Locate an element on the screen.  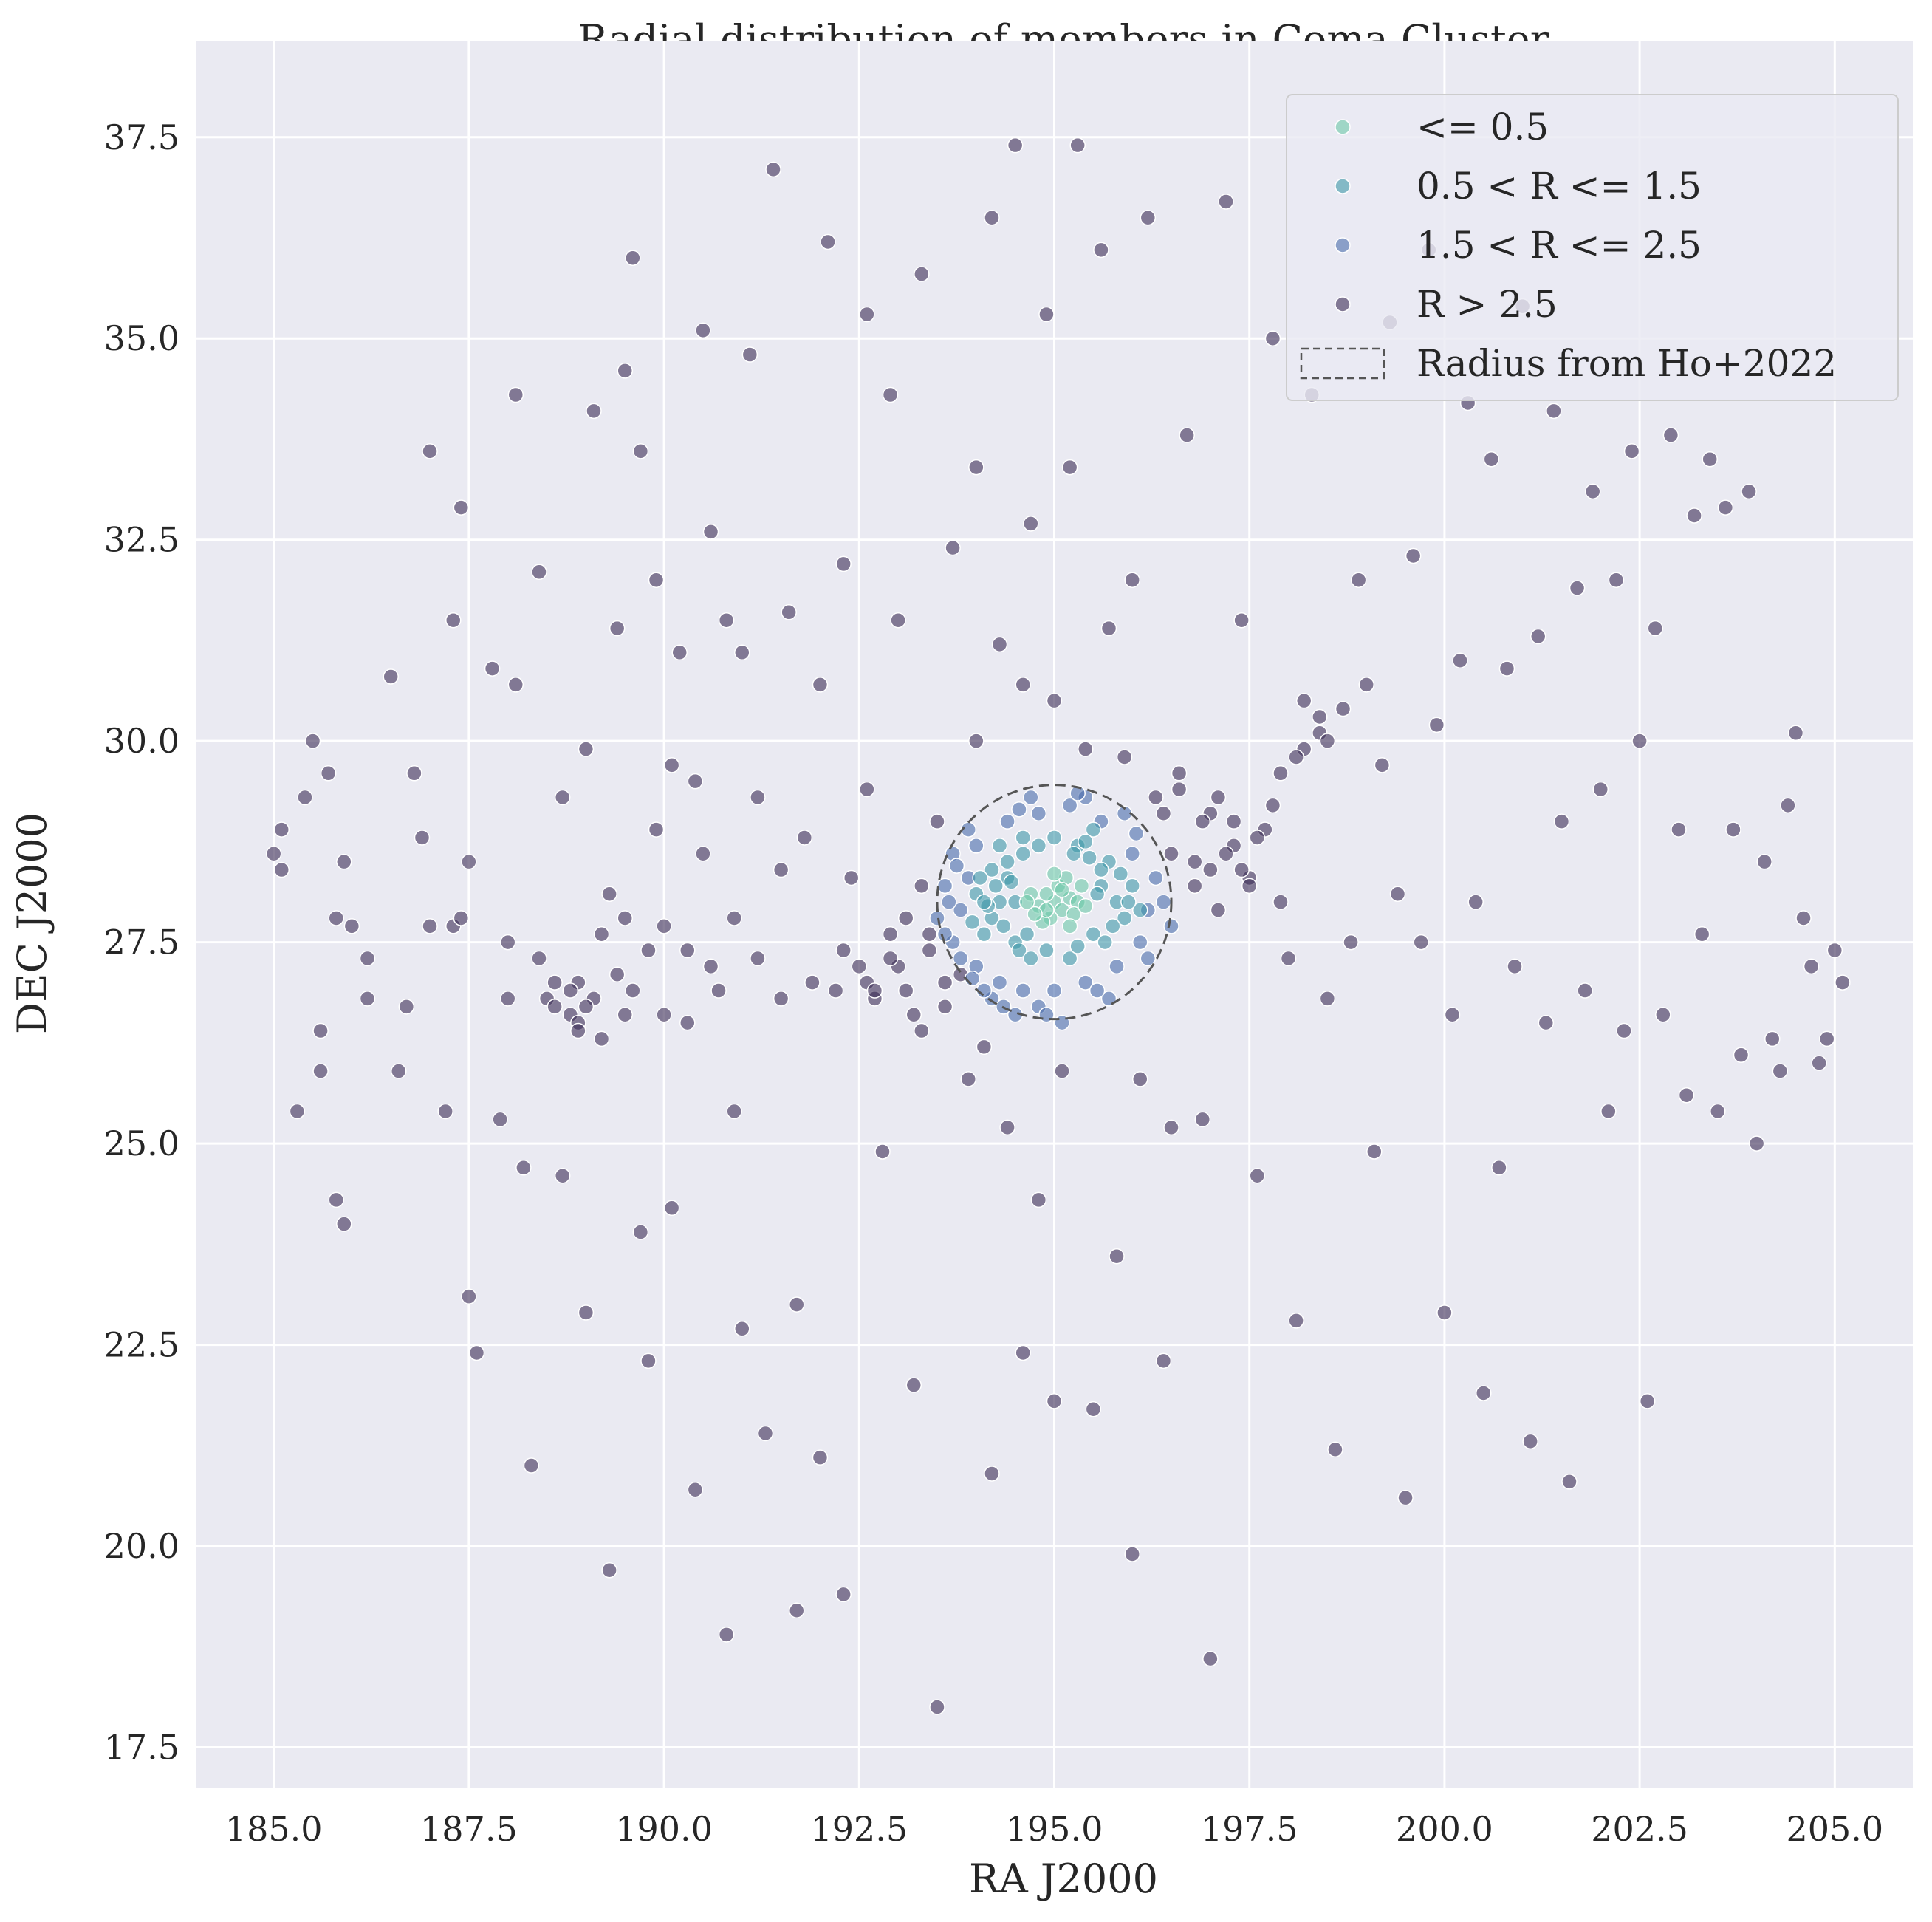
y-axis-label: DEC J2000 is located at coordinates (32, 923).